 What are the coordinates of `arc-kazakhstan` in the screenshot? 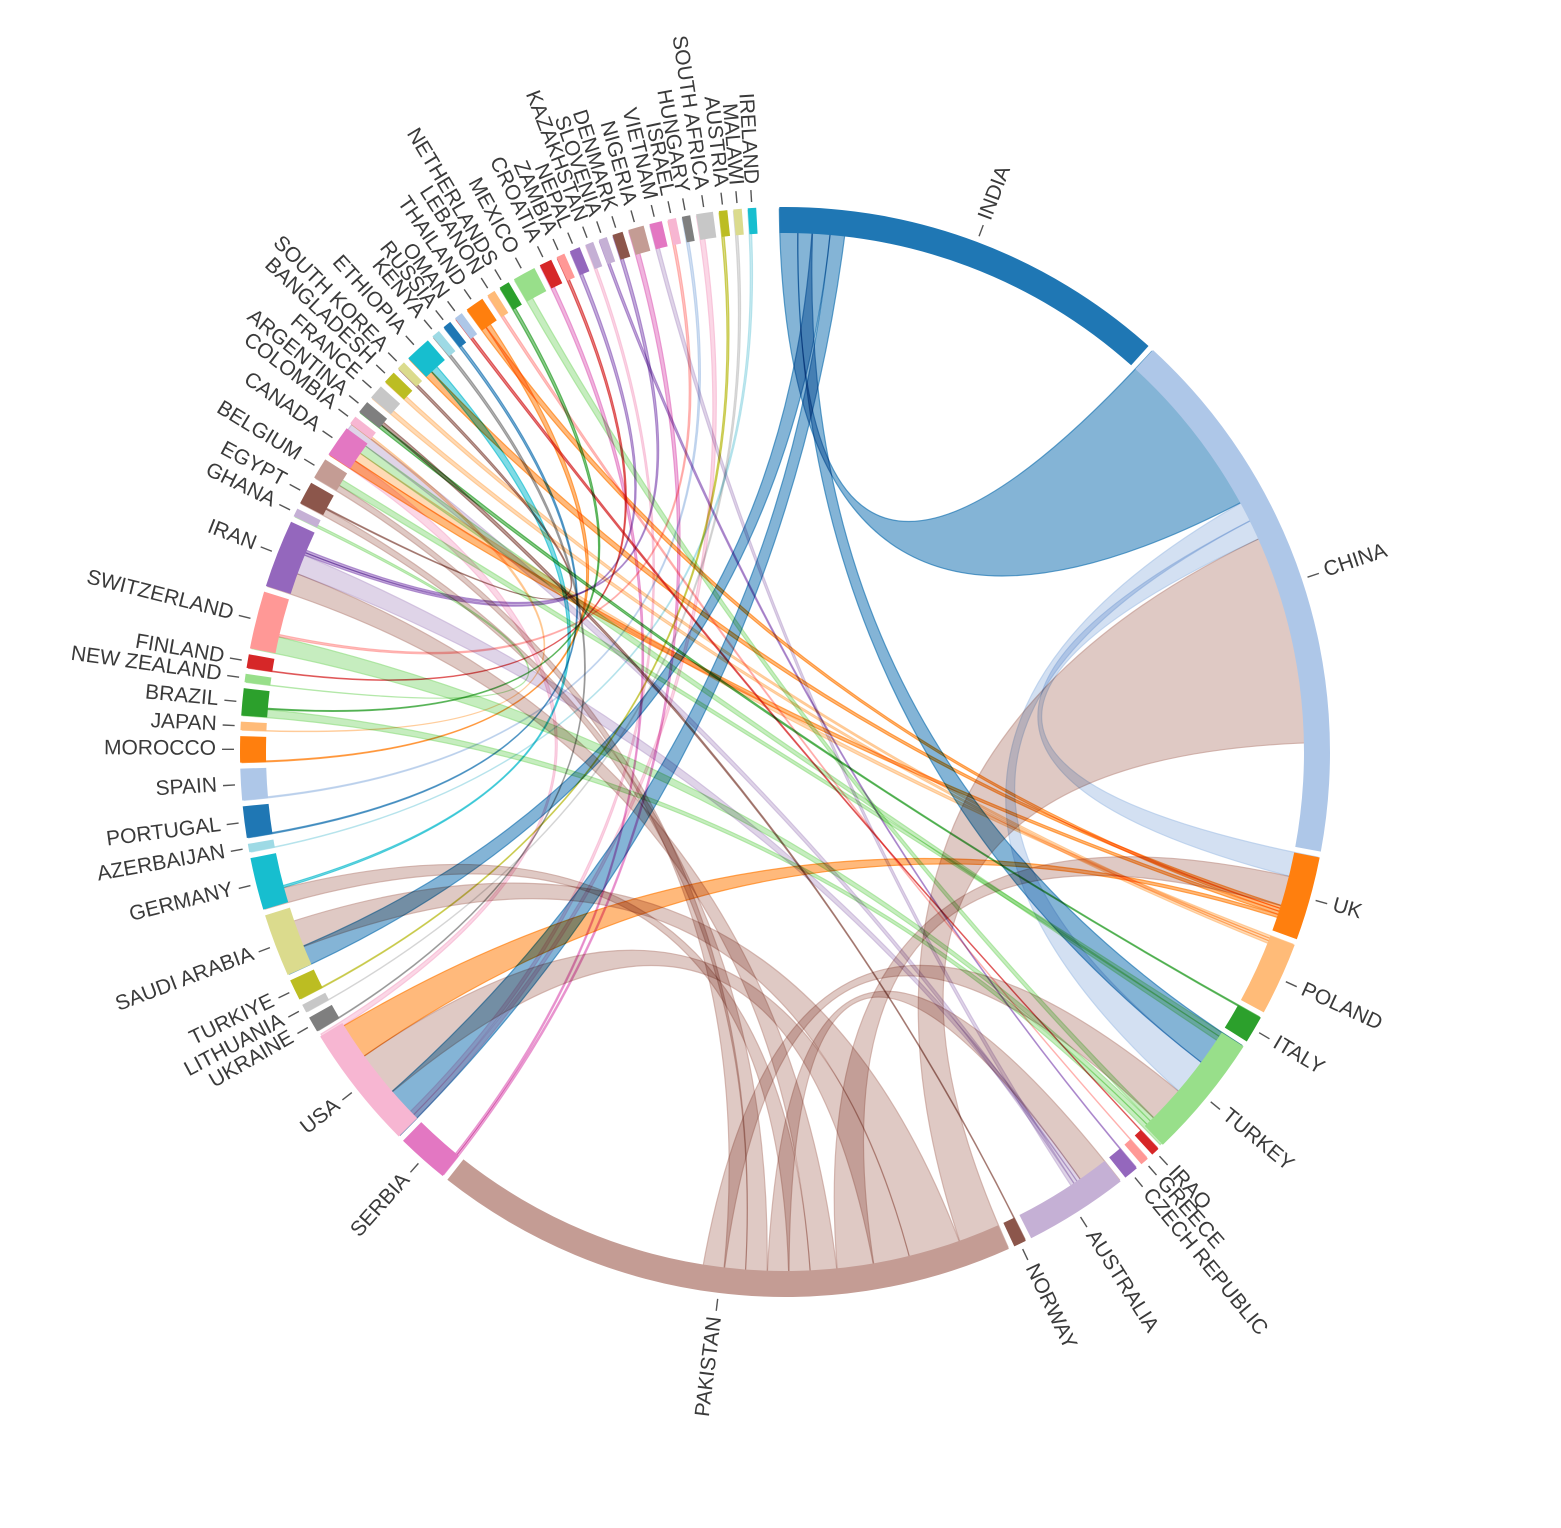 It's located at (594, 255).